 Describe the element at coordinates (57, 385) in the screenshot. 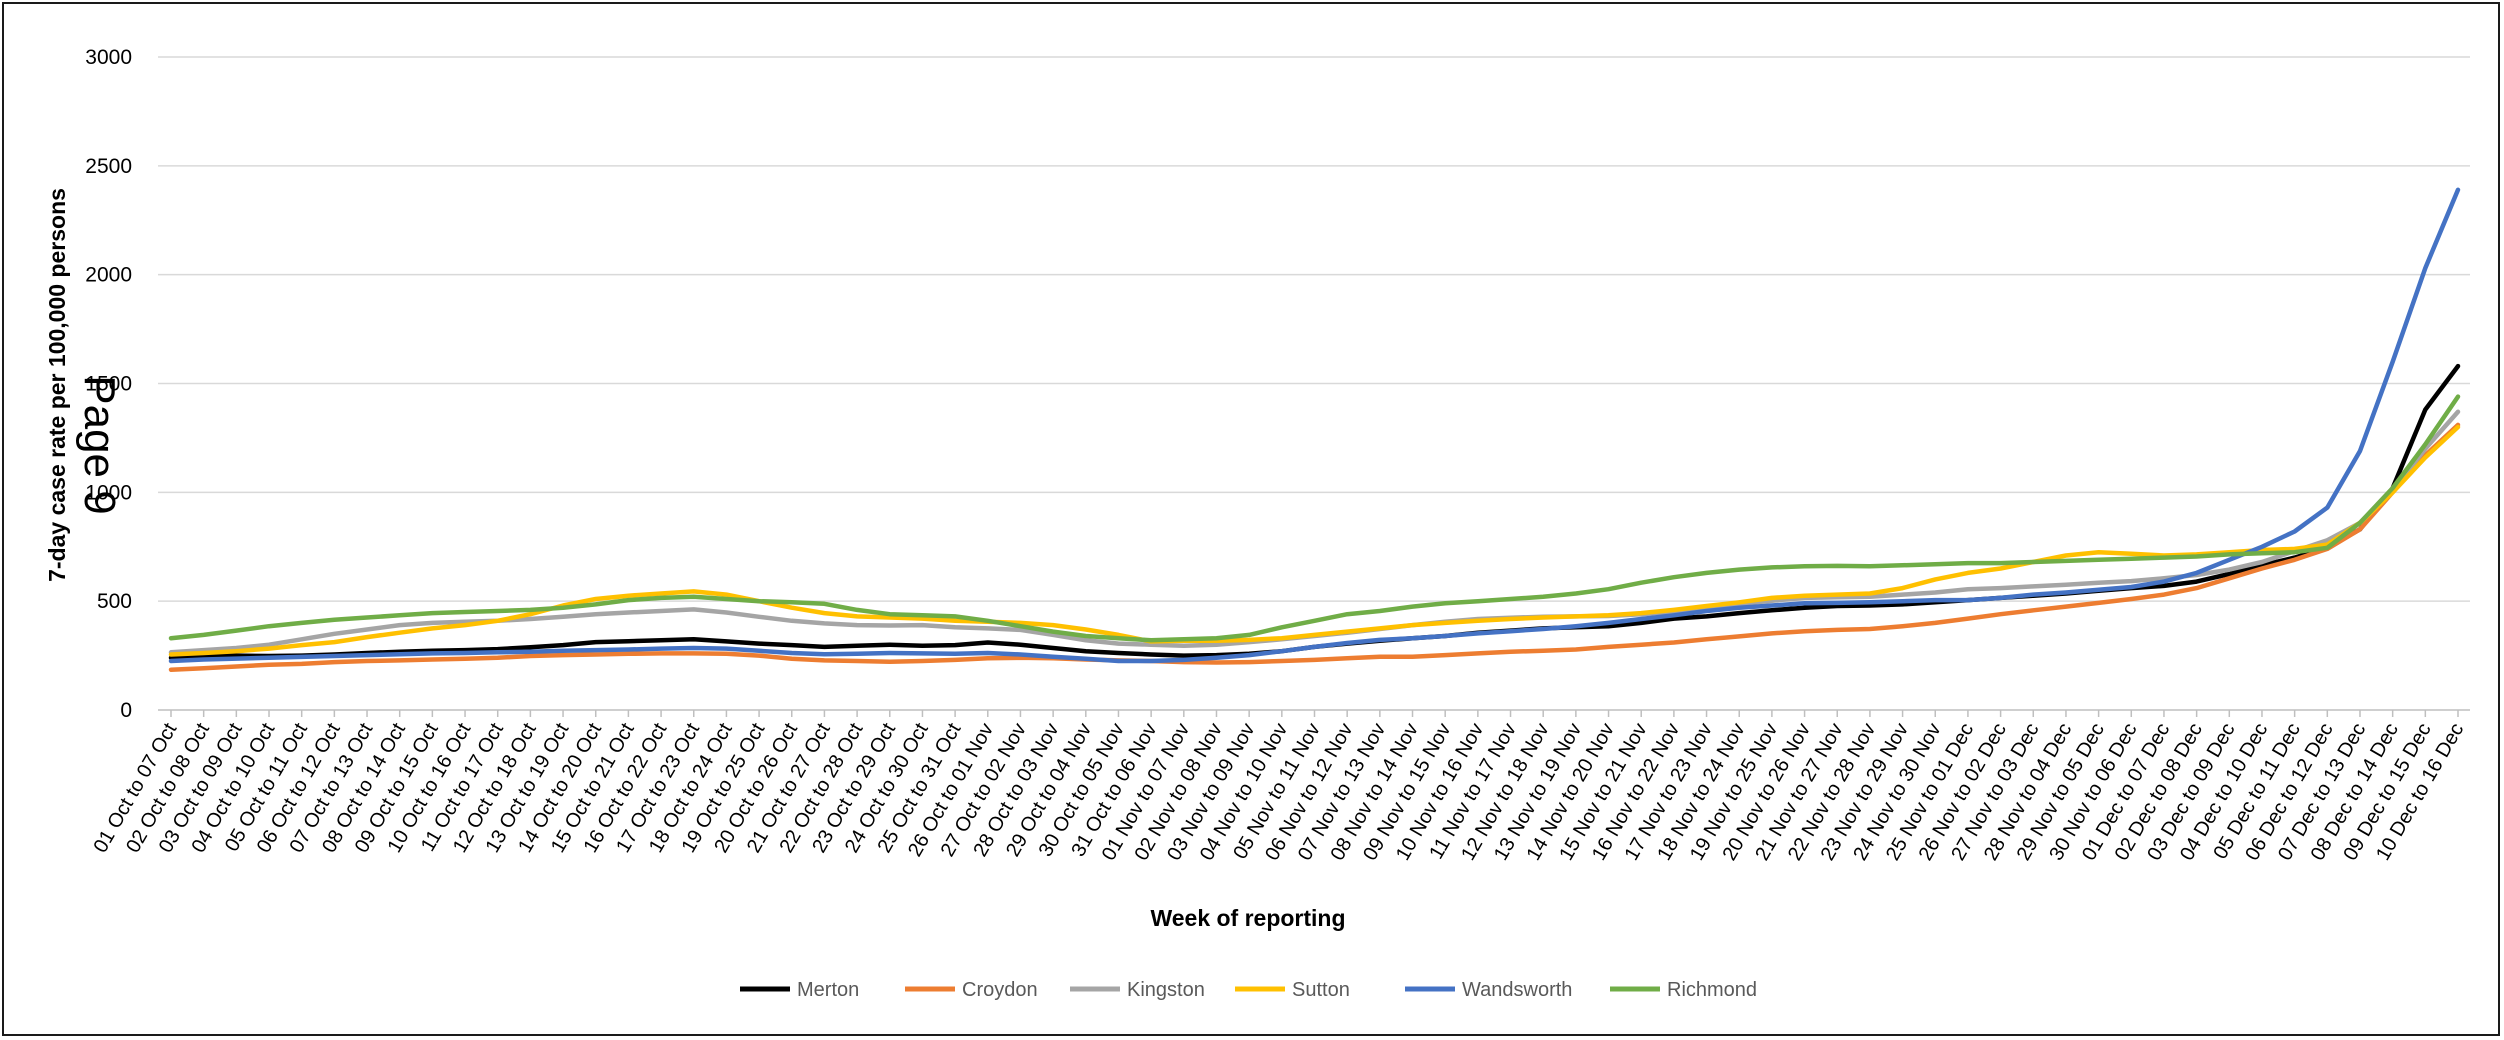

I see `y-axis-title: 7-day case rate per 100,000 persons` at that location.